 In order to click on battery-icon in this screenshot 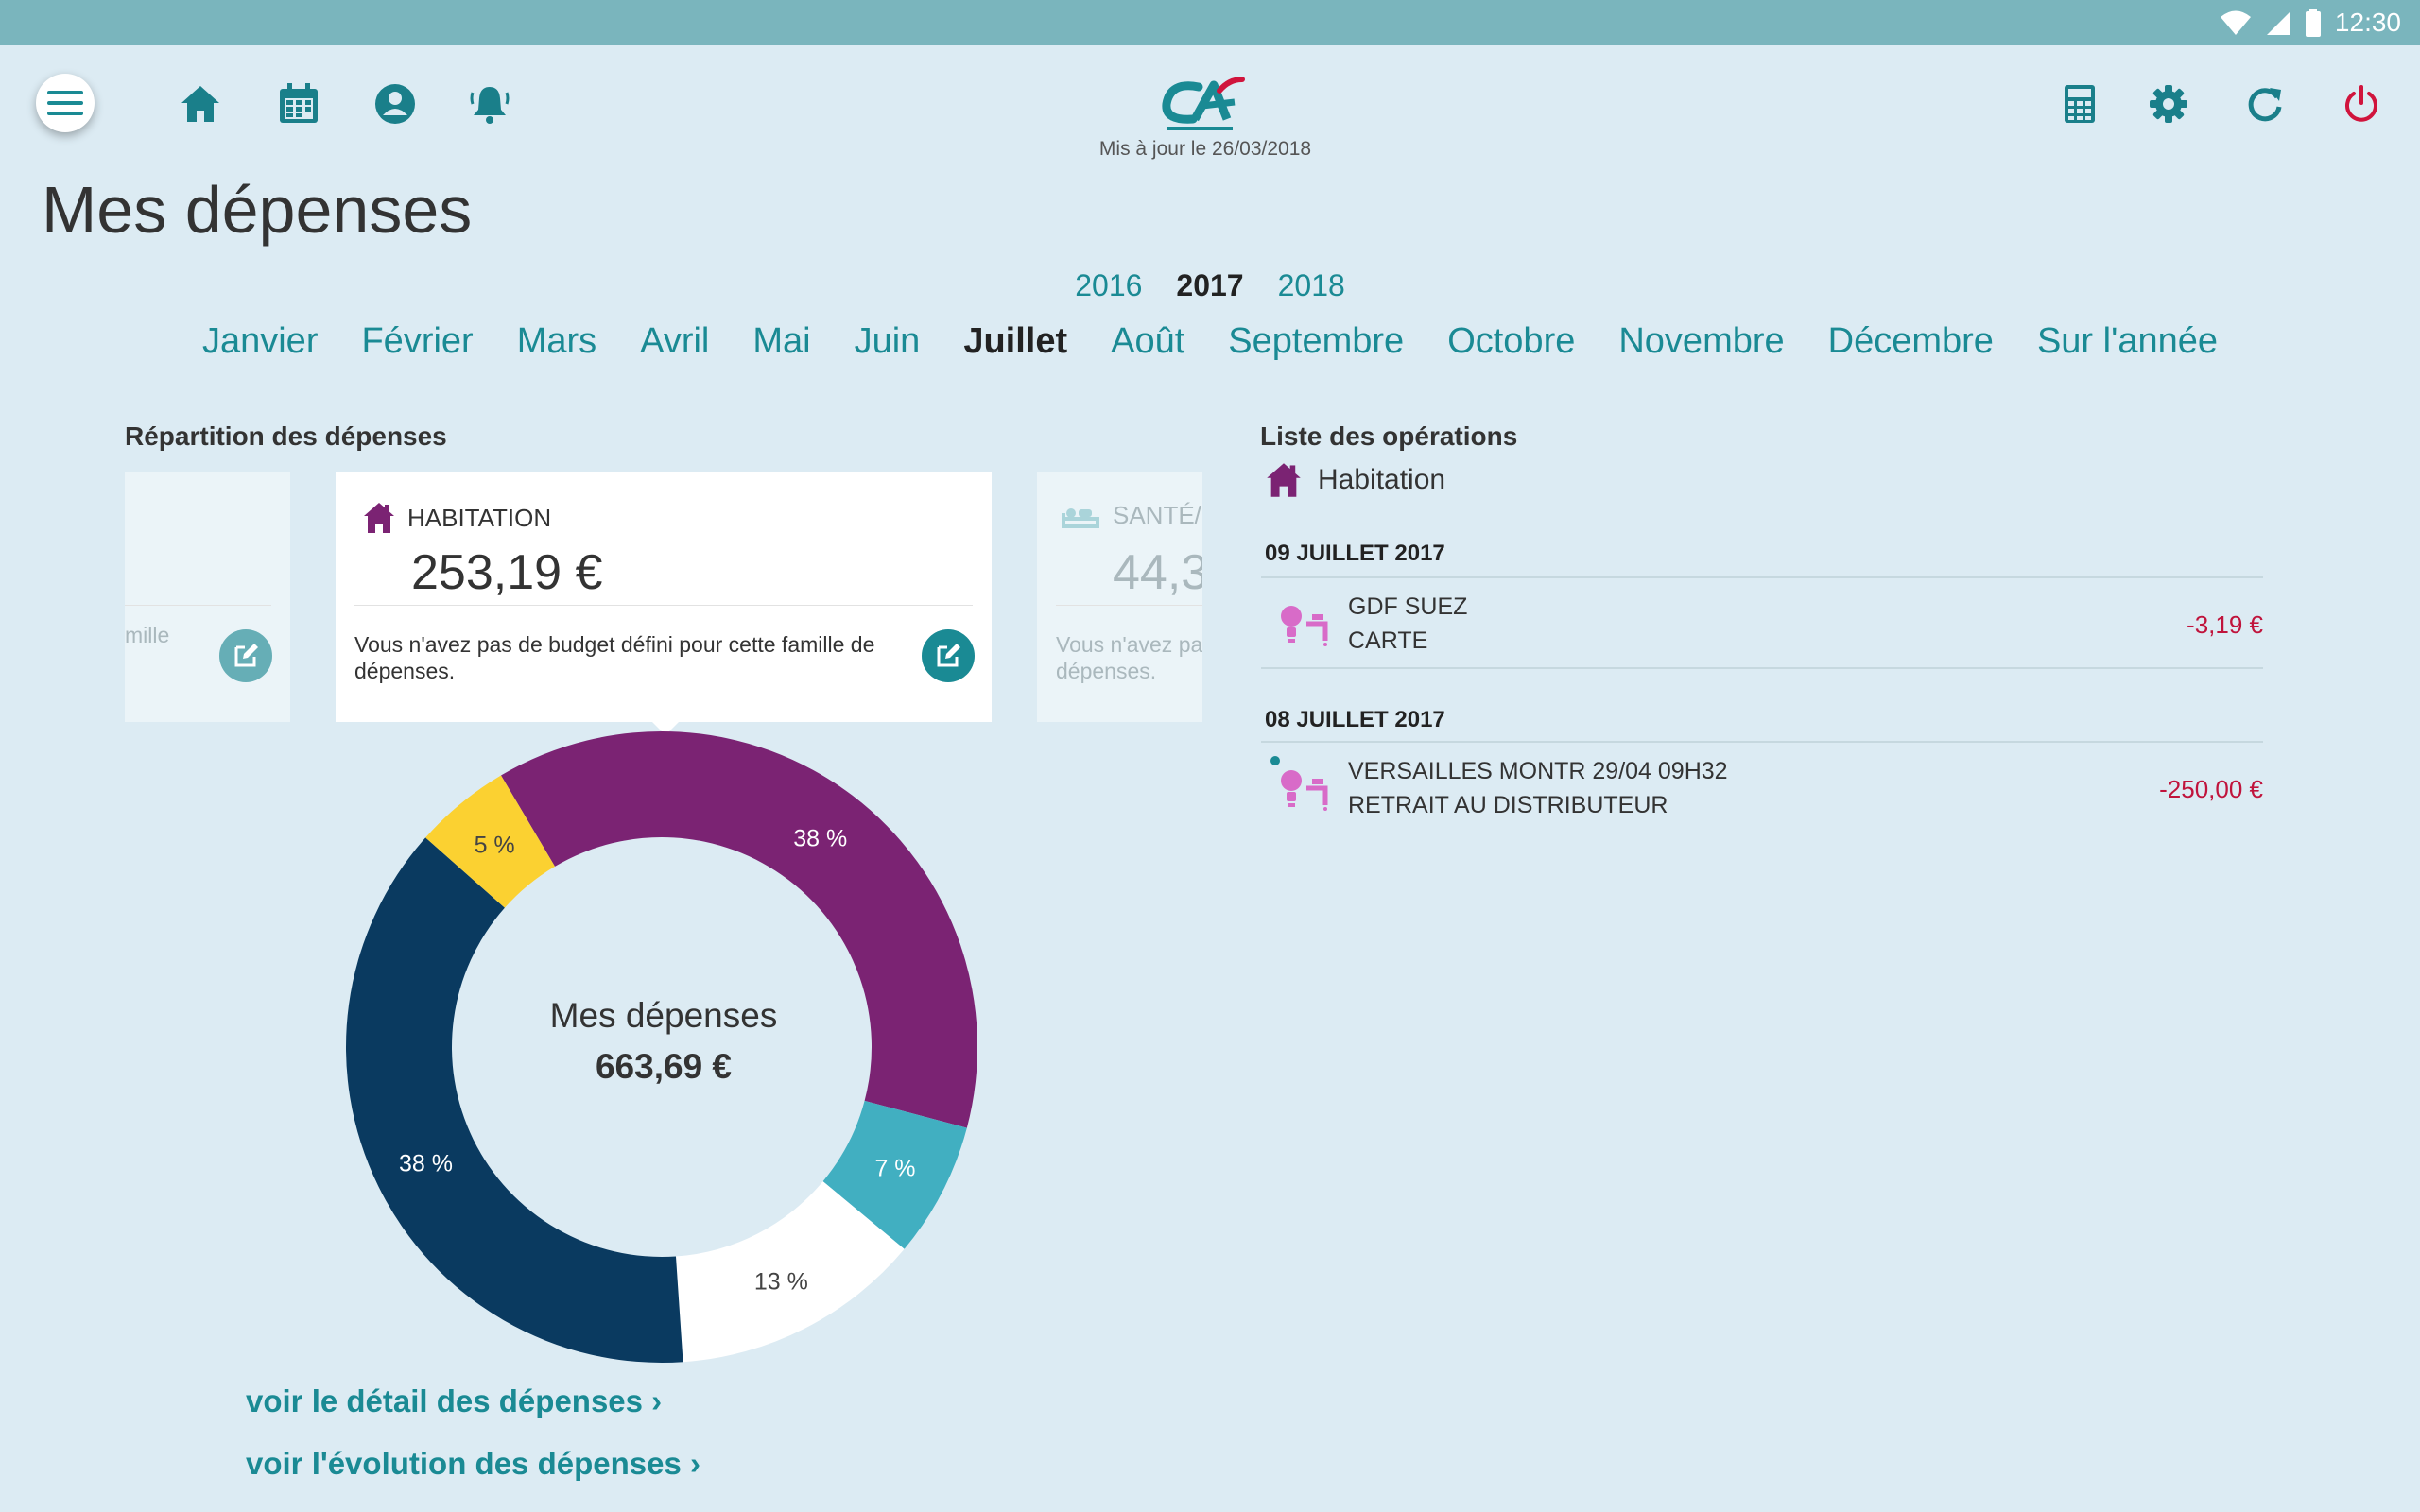, I will do `click(2313, 23)`.